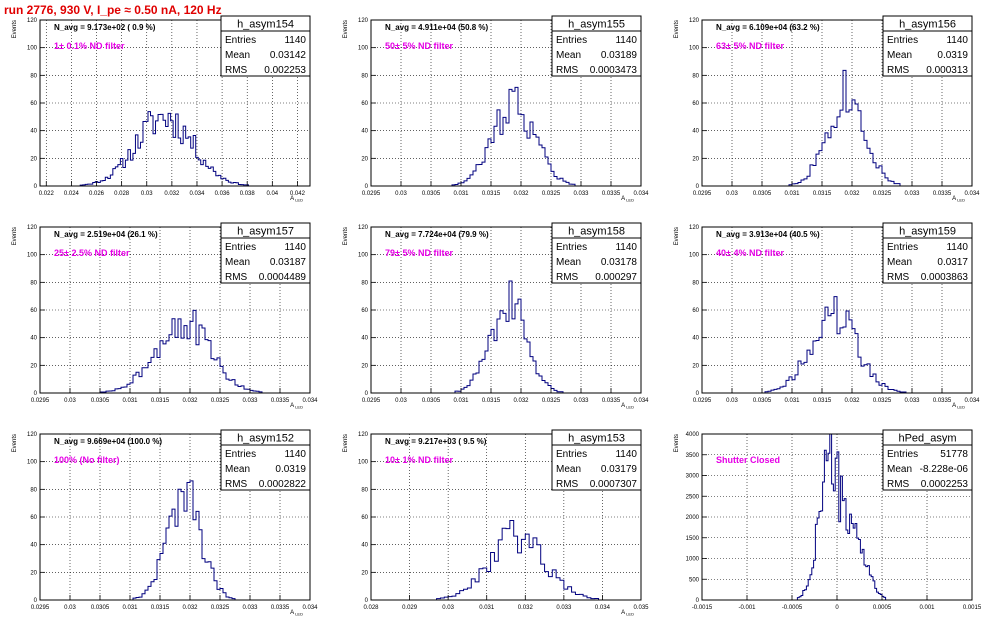  Describe the element at coordinates (693, 518) in the screenshot. I see `y-tick-label: 2000` at that location.